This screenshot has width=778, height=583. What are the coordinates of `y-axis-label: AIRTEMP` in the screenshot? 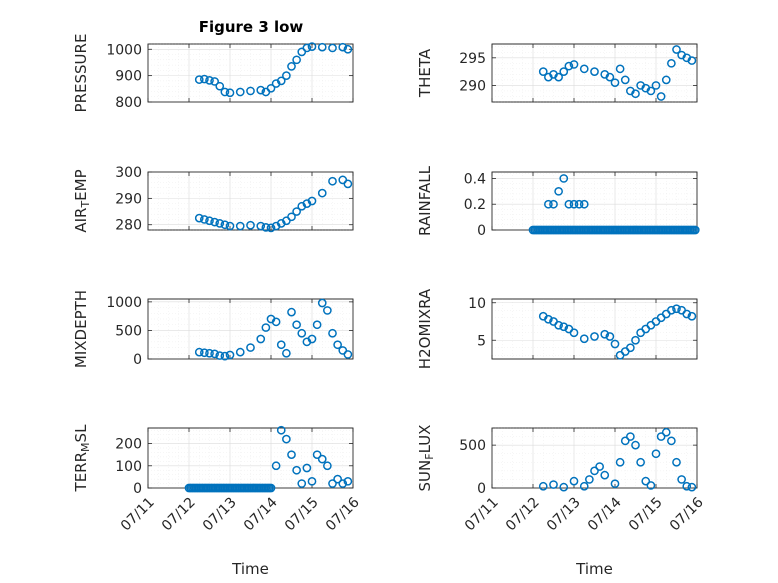 It's located at (82, 200).